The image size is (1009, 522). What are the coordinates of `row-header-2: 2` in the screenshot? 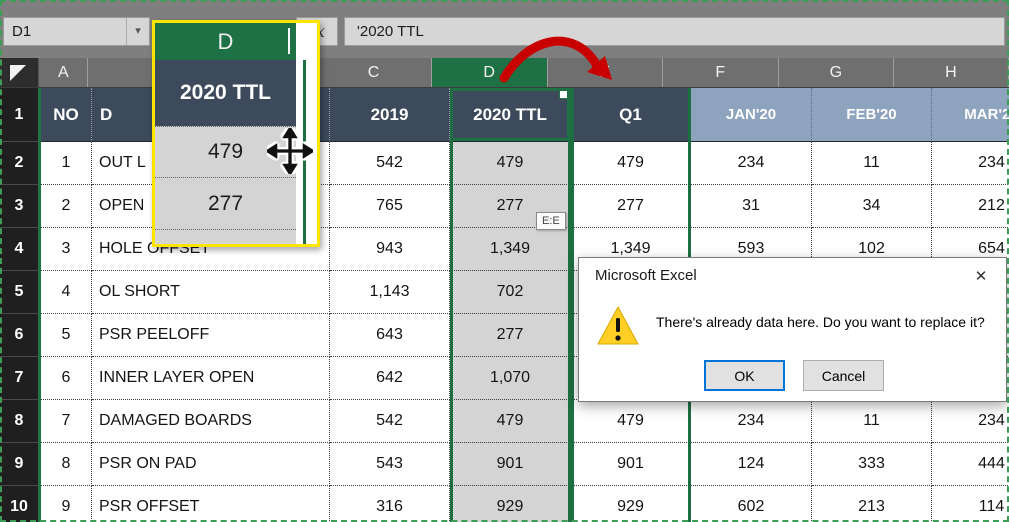 It's located at (19, 163).